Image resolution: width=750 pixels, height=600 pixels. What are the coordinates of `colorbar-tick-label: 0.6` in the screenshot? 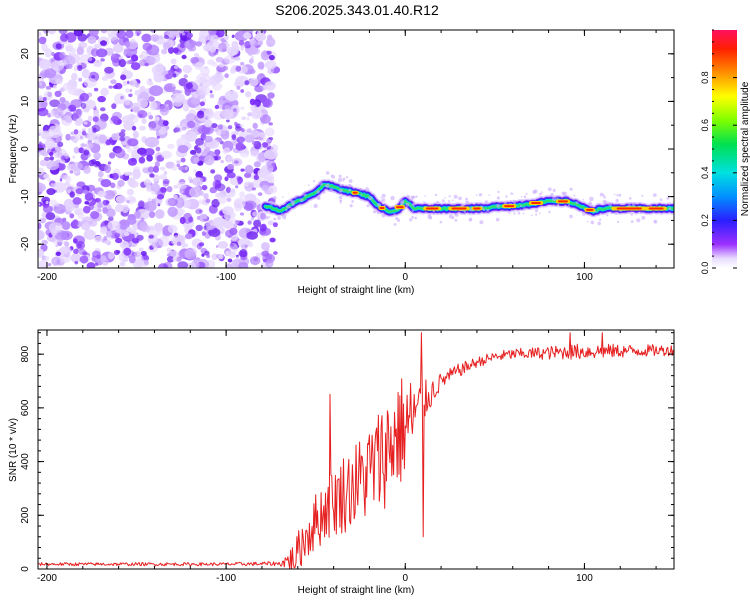 It's located at (705, 125).